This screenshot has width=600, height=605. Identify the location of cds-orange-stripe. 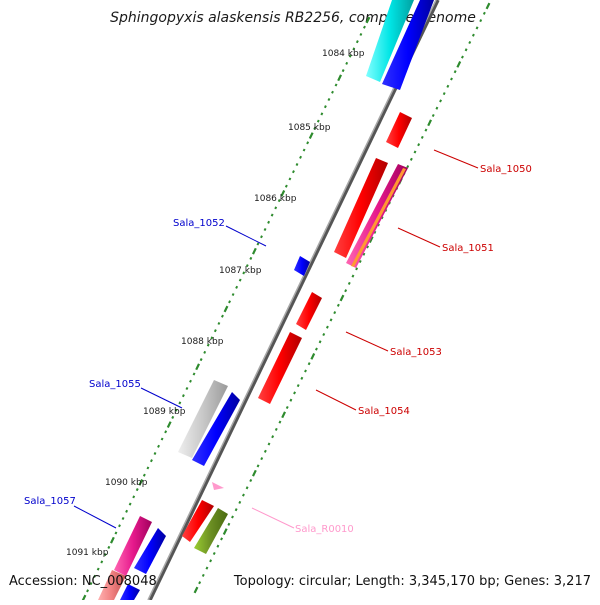
(378, 217).